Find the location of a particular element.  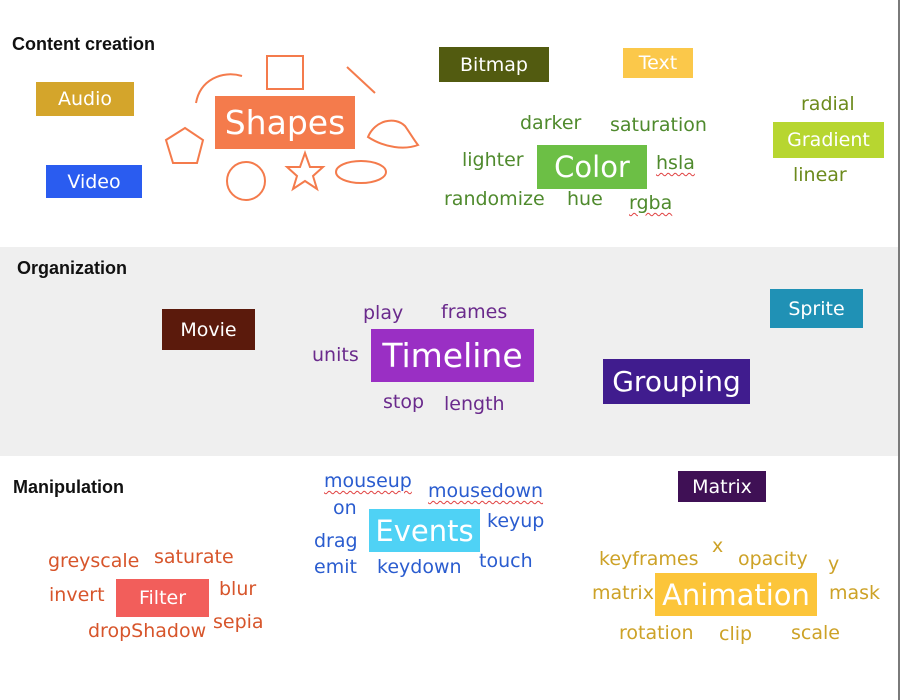

filter-box: Filter is located at coordinates (162, 598).